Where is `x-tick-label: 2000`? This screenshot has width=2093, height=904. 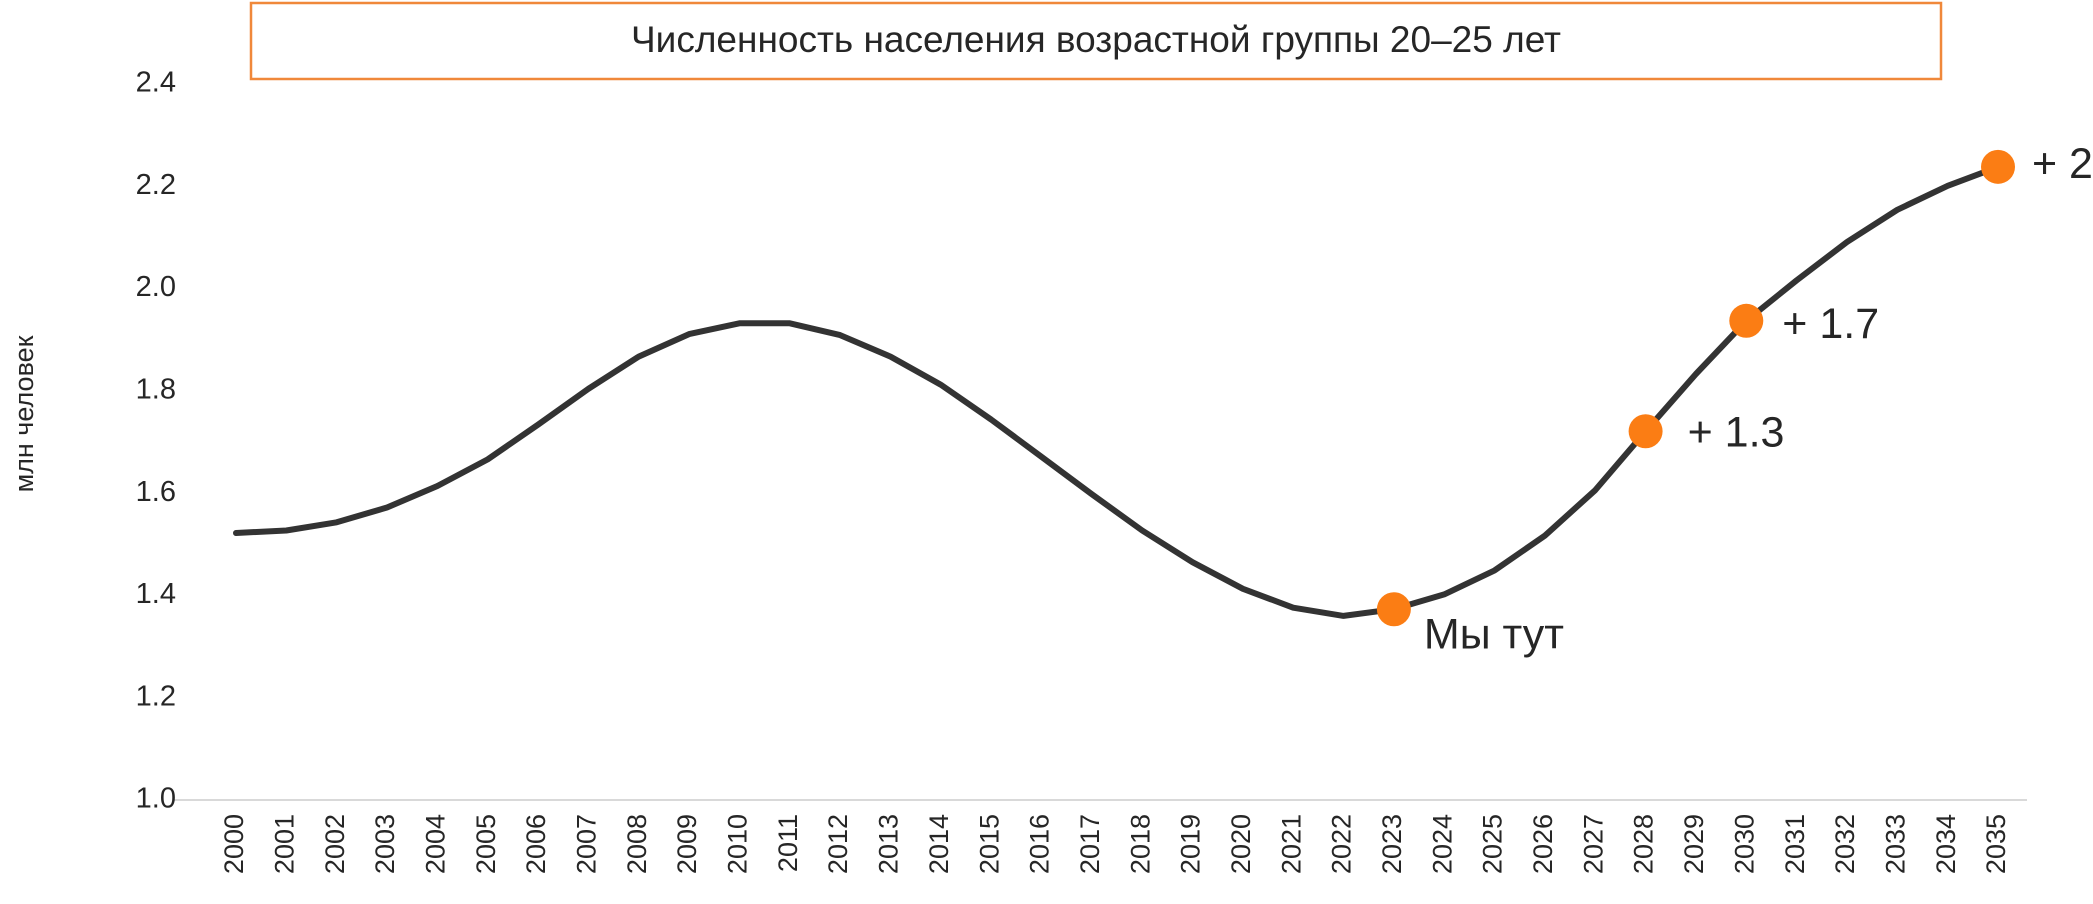
x-tick-label: 2000 is located at coordinates (234, 844).